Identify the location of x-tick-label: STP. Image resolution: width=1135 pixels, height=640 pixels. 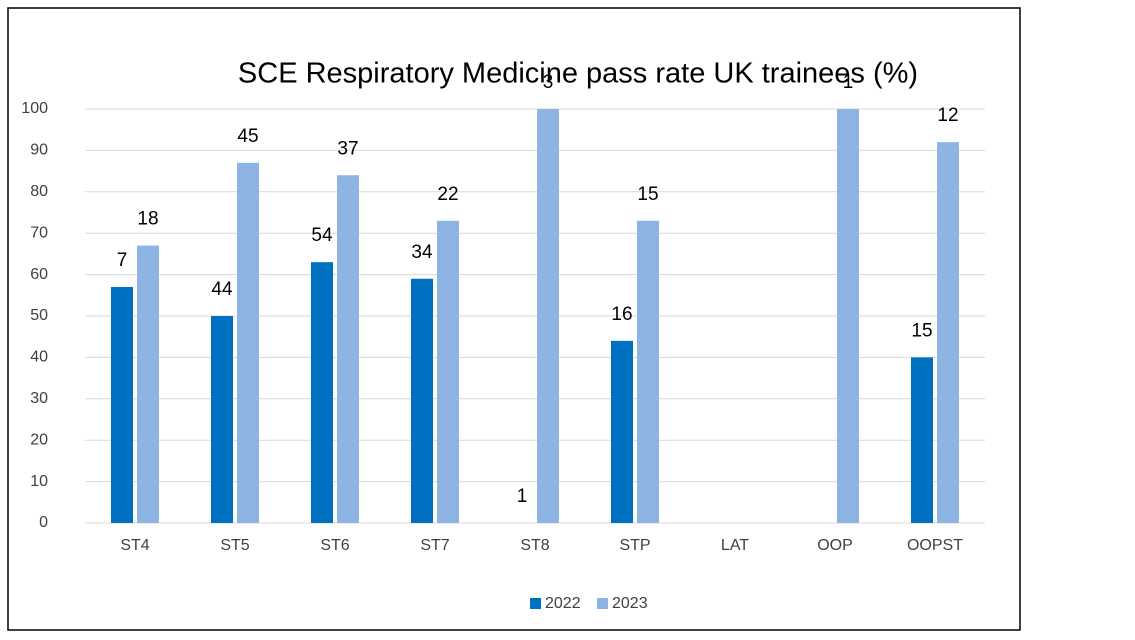
(634, 545).